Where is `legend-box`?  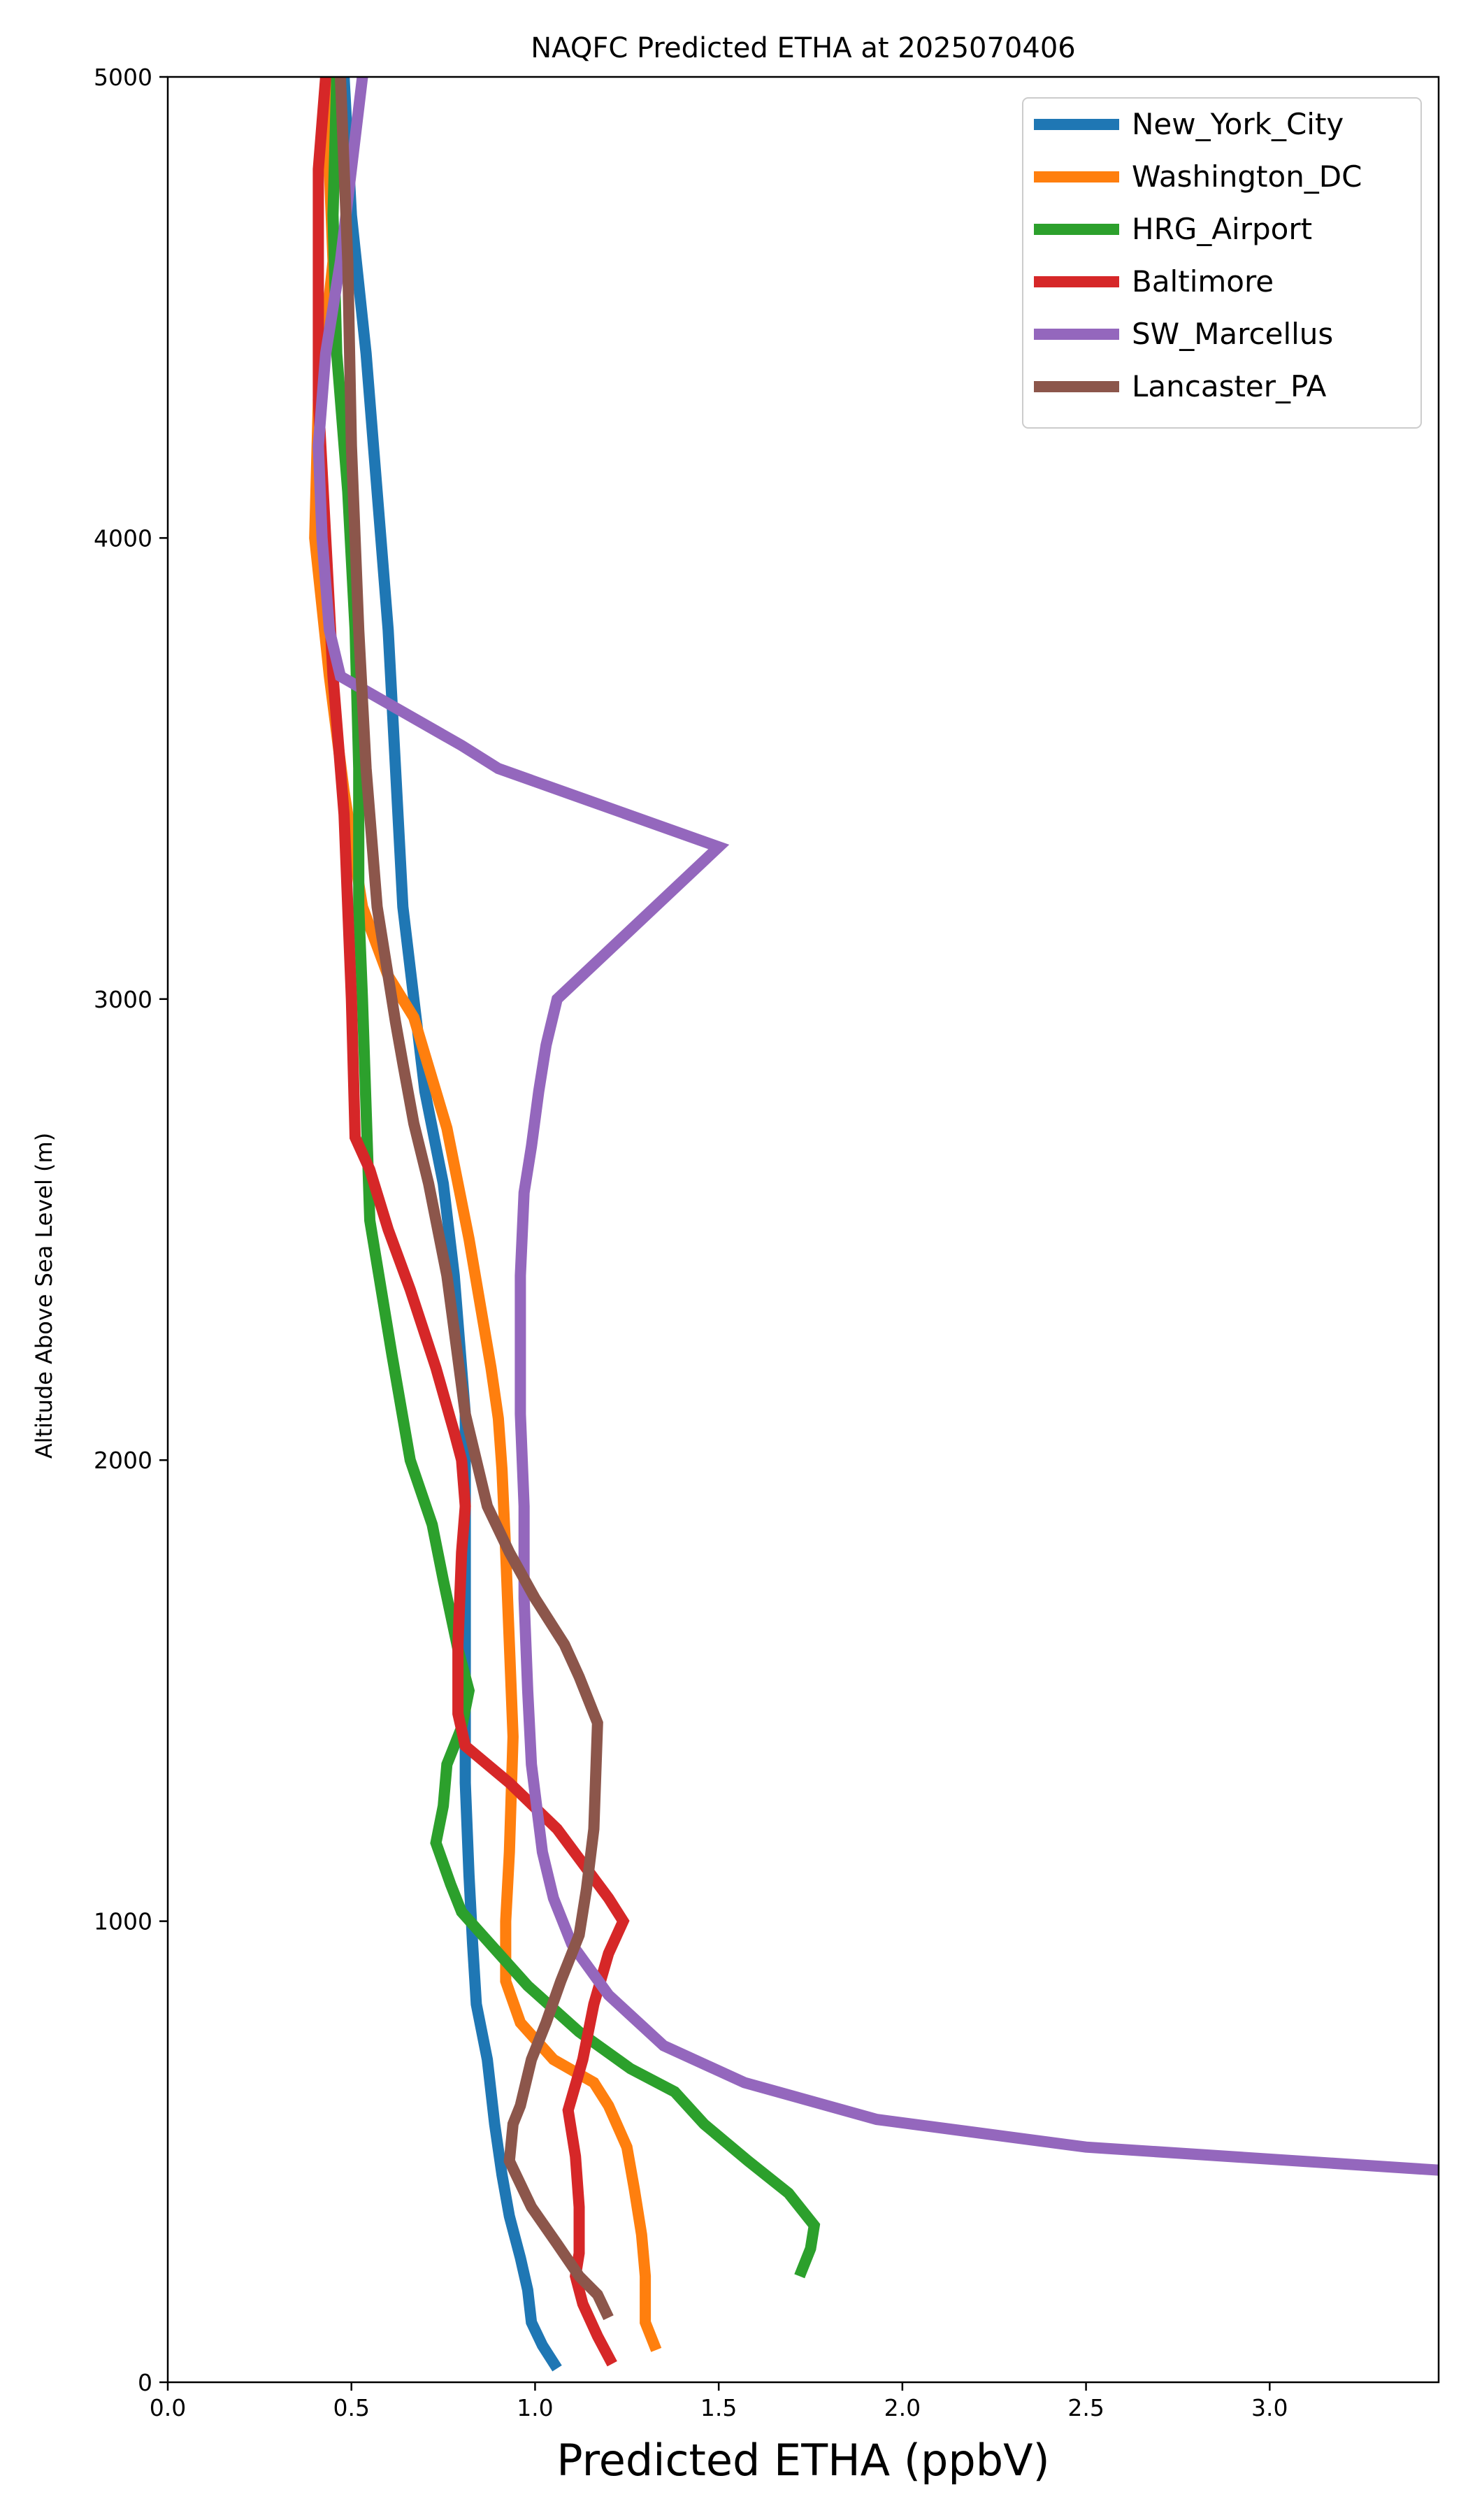 legend-box is located at coordinates (1222, 263).